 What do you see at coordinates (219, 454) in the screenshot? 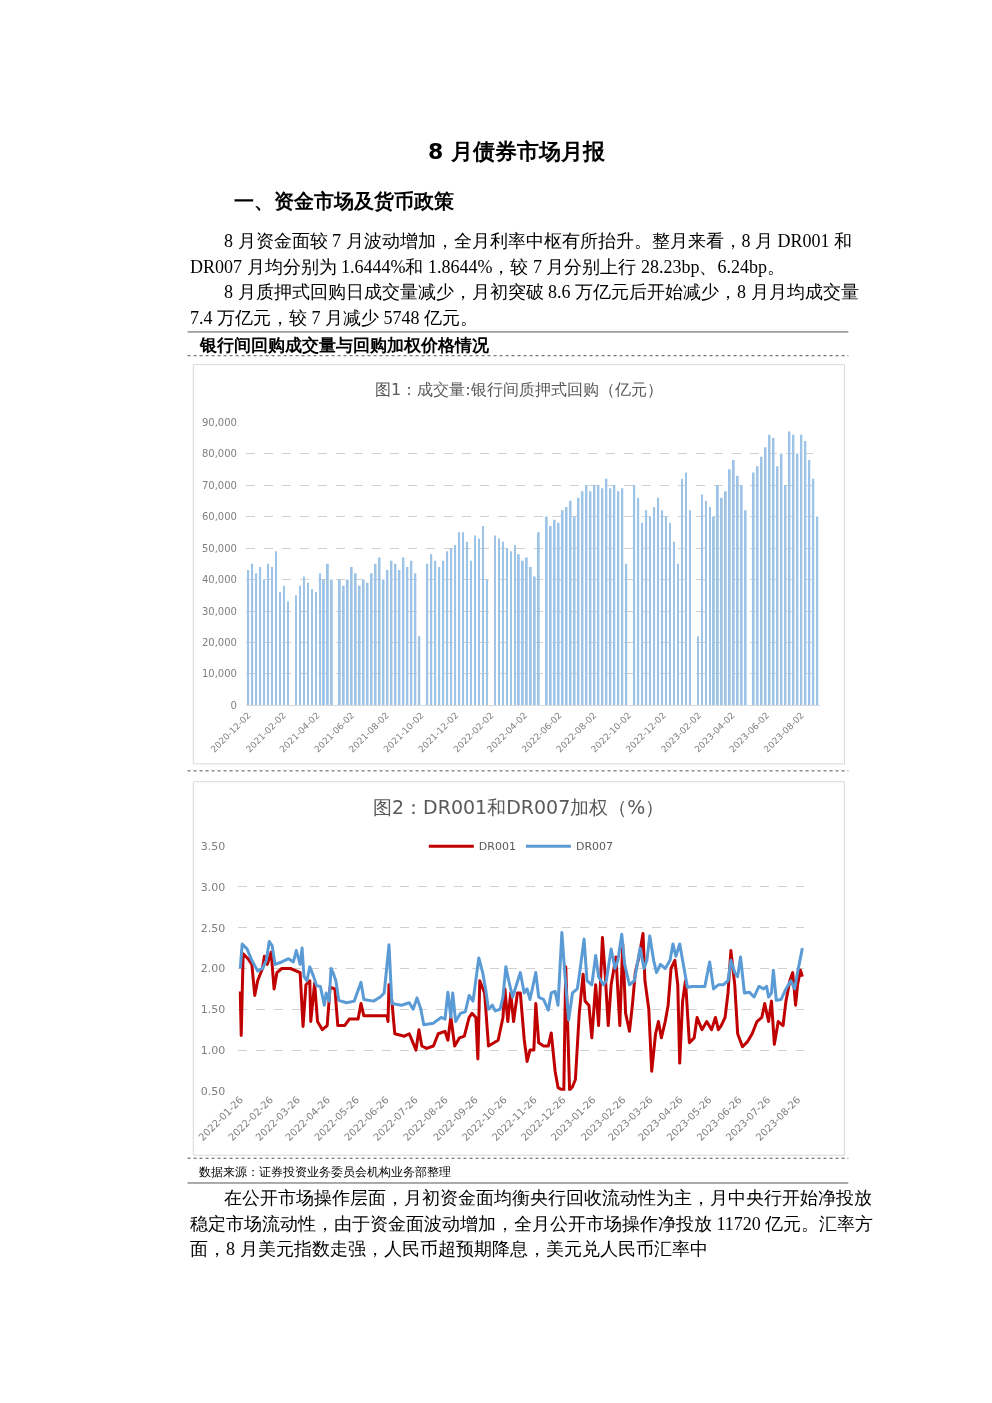
I see `y-tick-label: 80,000` at bounding box center [219, 454].